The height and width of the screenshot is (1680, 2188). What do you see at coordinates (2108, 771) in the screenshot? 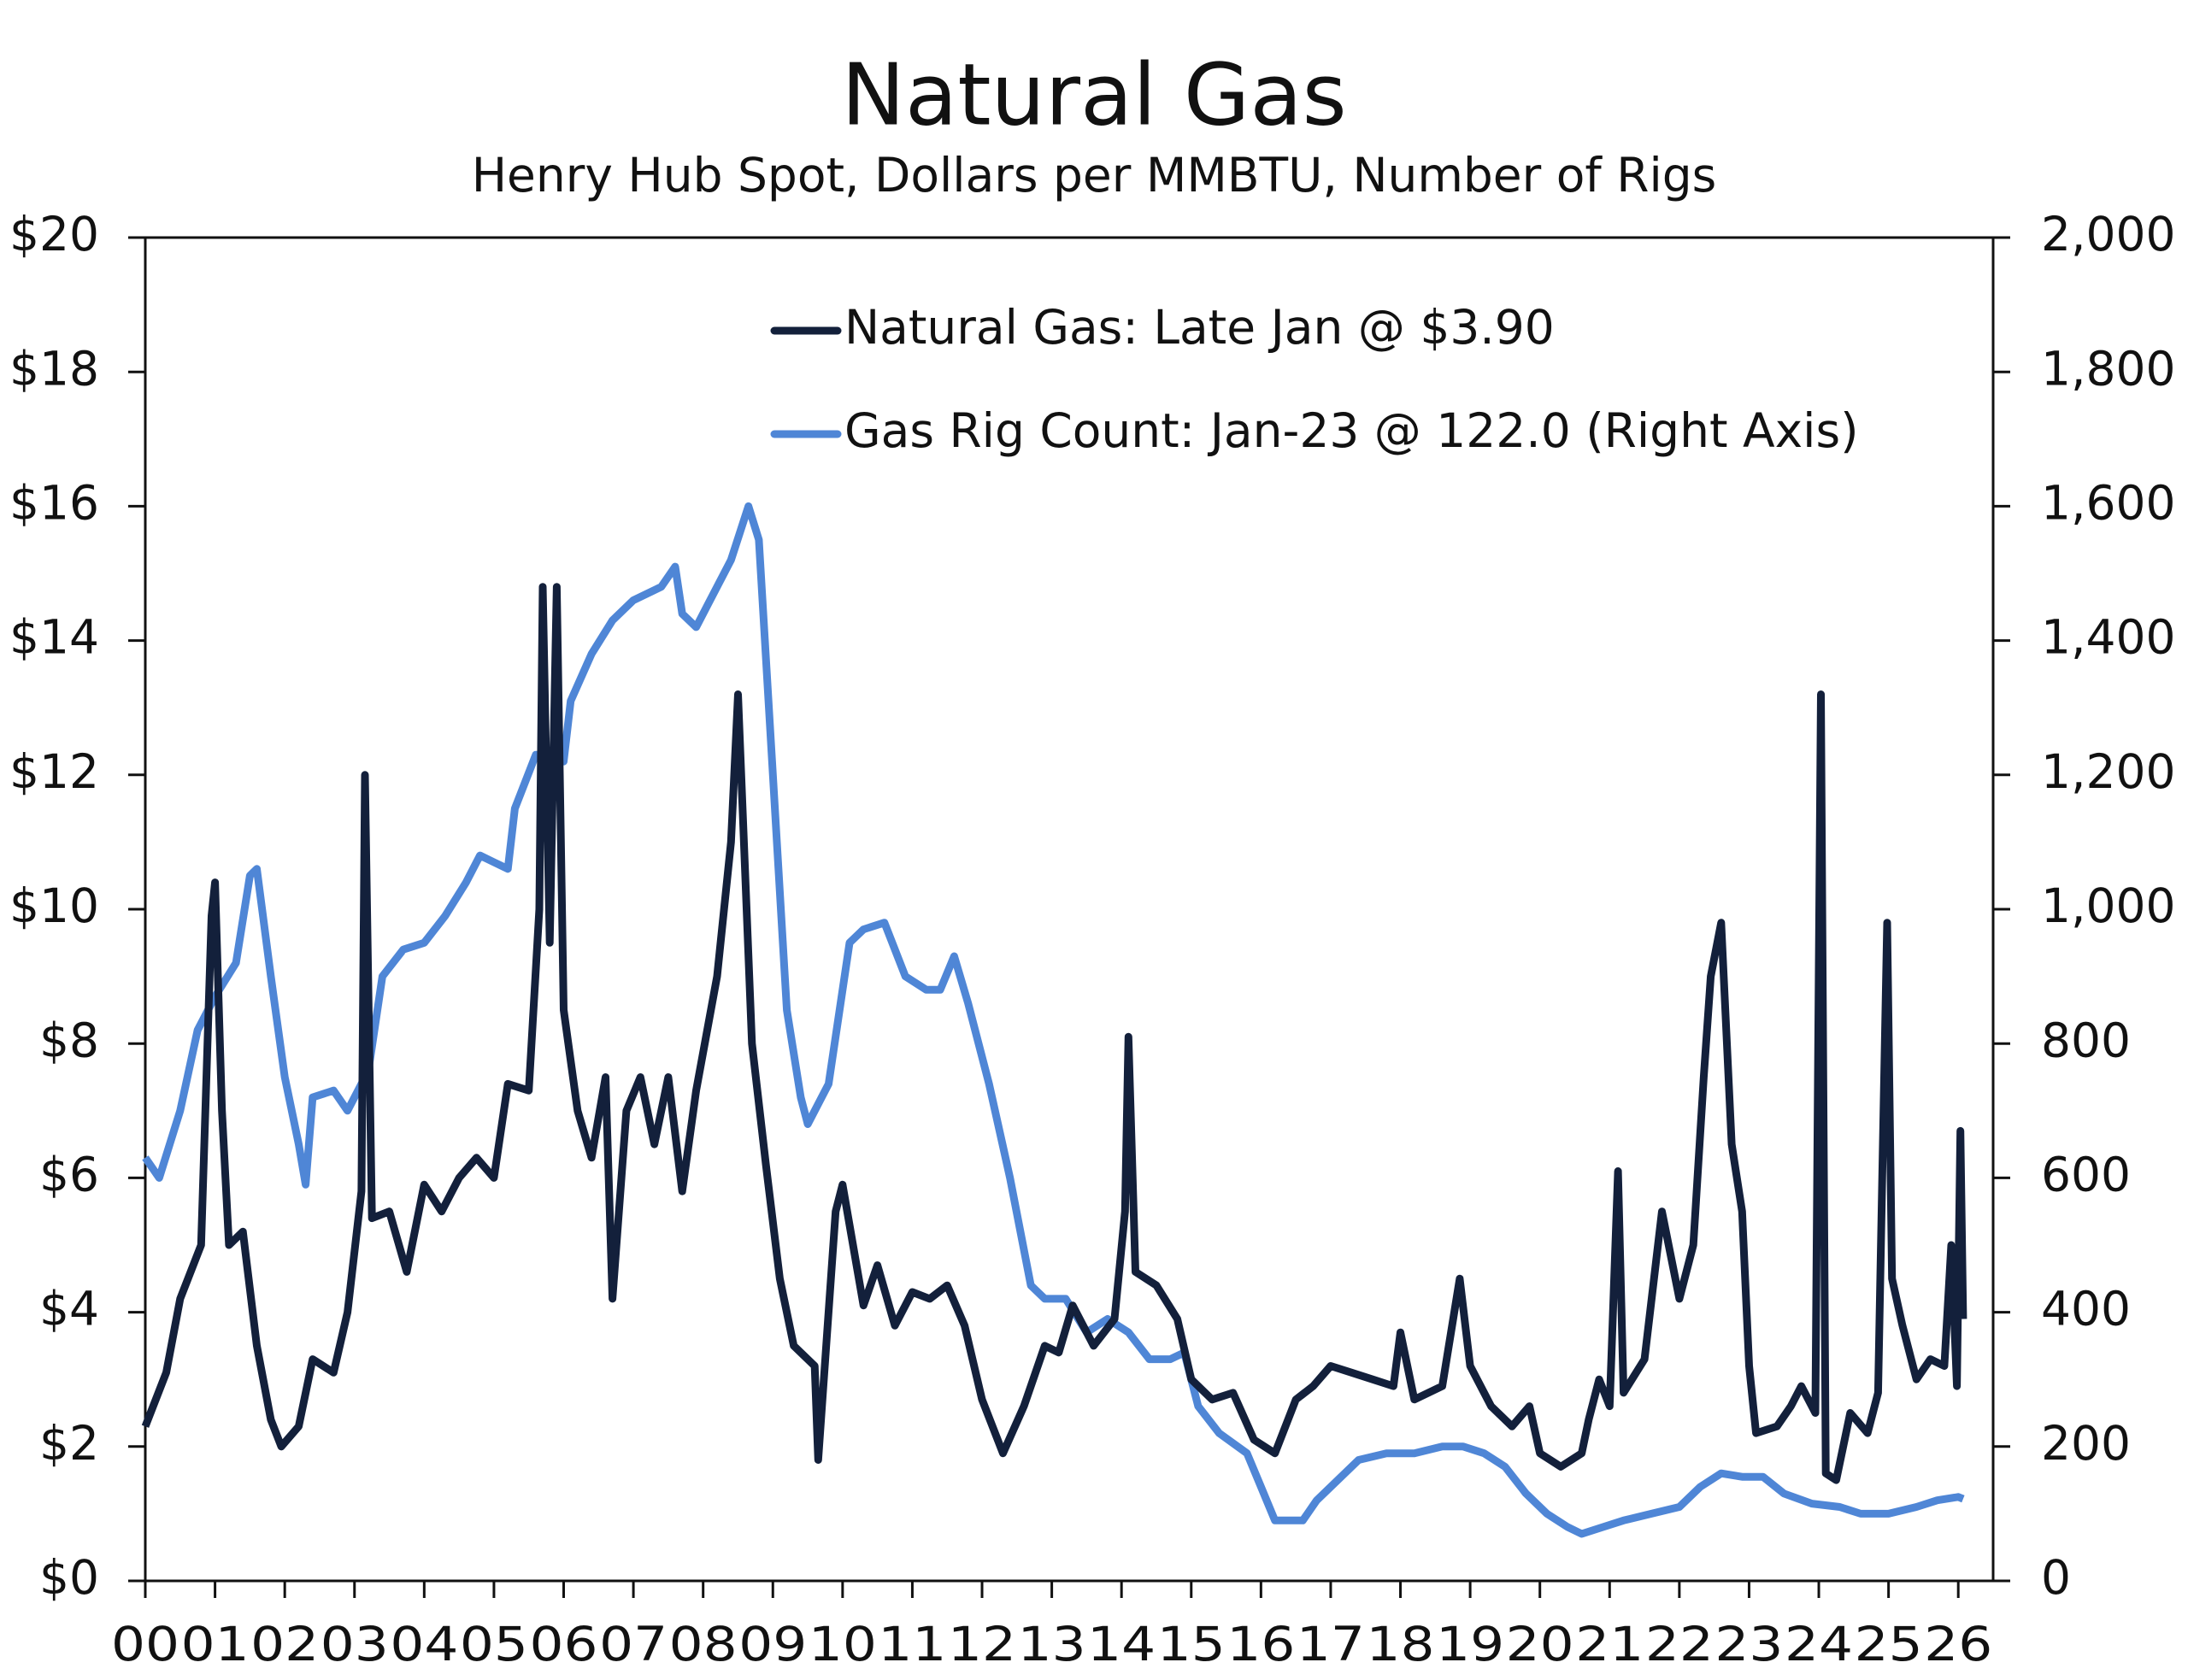
I see `y2-tick-label: 1,200` at bounding box center [2108, 771].